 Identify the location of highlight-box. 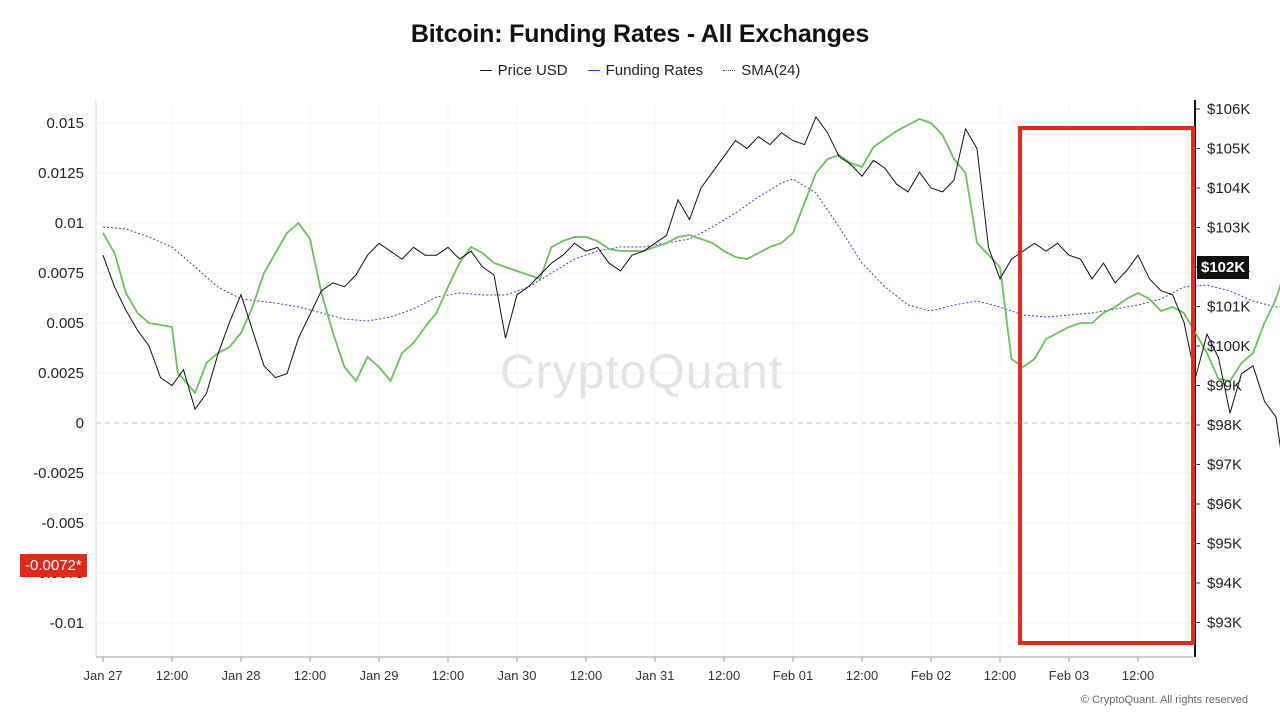
(1106, 385).